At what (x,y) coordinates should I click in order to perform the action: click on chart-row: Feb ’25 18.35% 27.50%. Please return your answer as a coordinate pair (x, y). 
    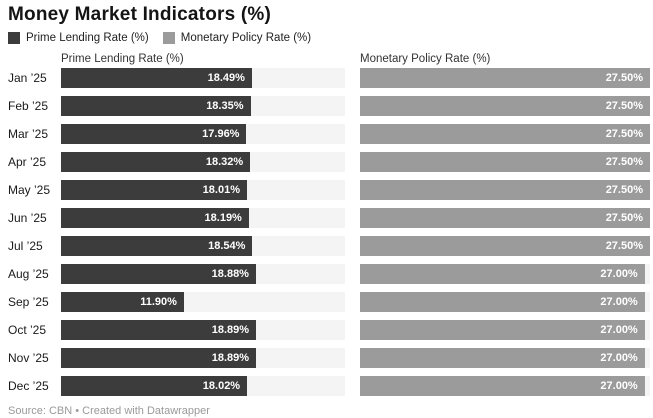
    Looking at the image, I should click on (329, 106).